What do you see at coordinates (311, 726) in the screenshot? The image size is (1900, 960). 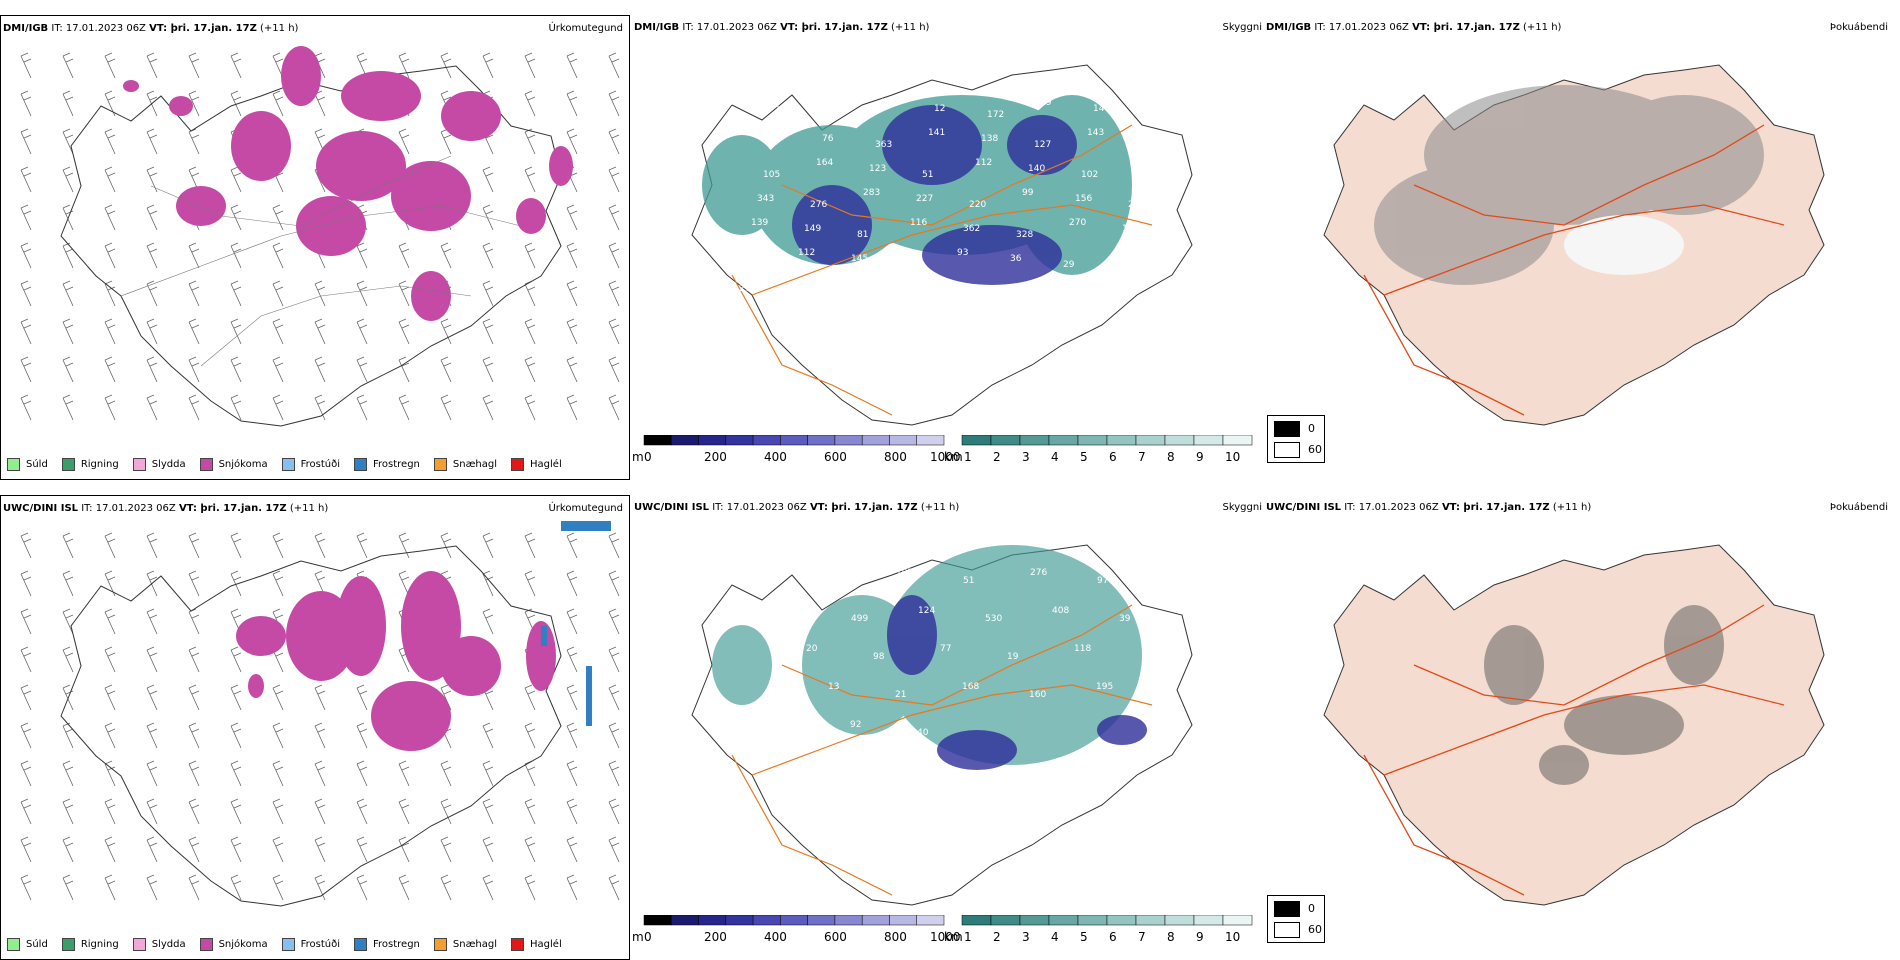 I see `iceland-outline` at bounding box center [311, 726].